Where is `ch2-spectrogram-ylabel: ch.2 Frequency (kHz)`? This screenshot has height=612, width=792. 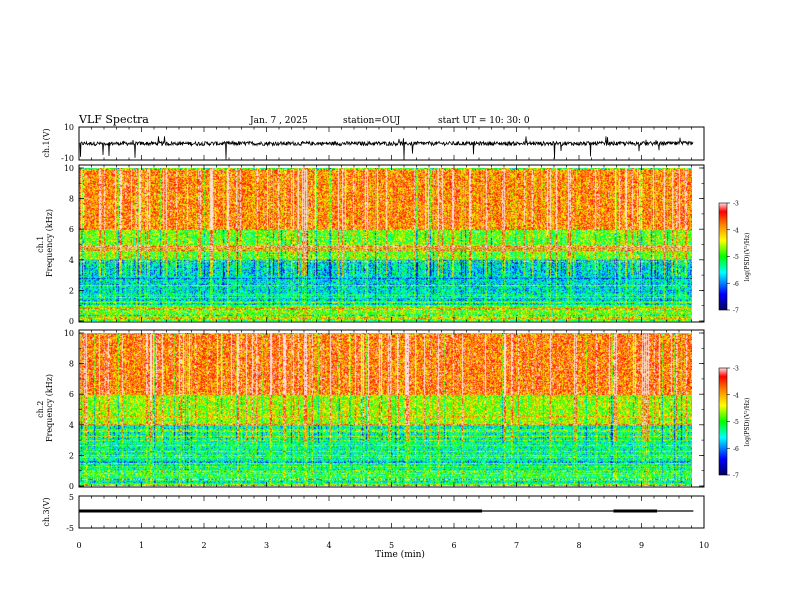
ch2-spectrogram-ylabel: ch.2 Frequency (kHz) is located at coordinates (45, 408).